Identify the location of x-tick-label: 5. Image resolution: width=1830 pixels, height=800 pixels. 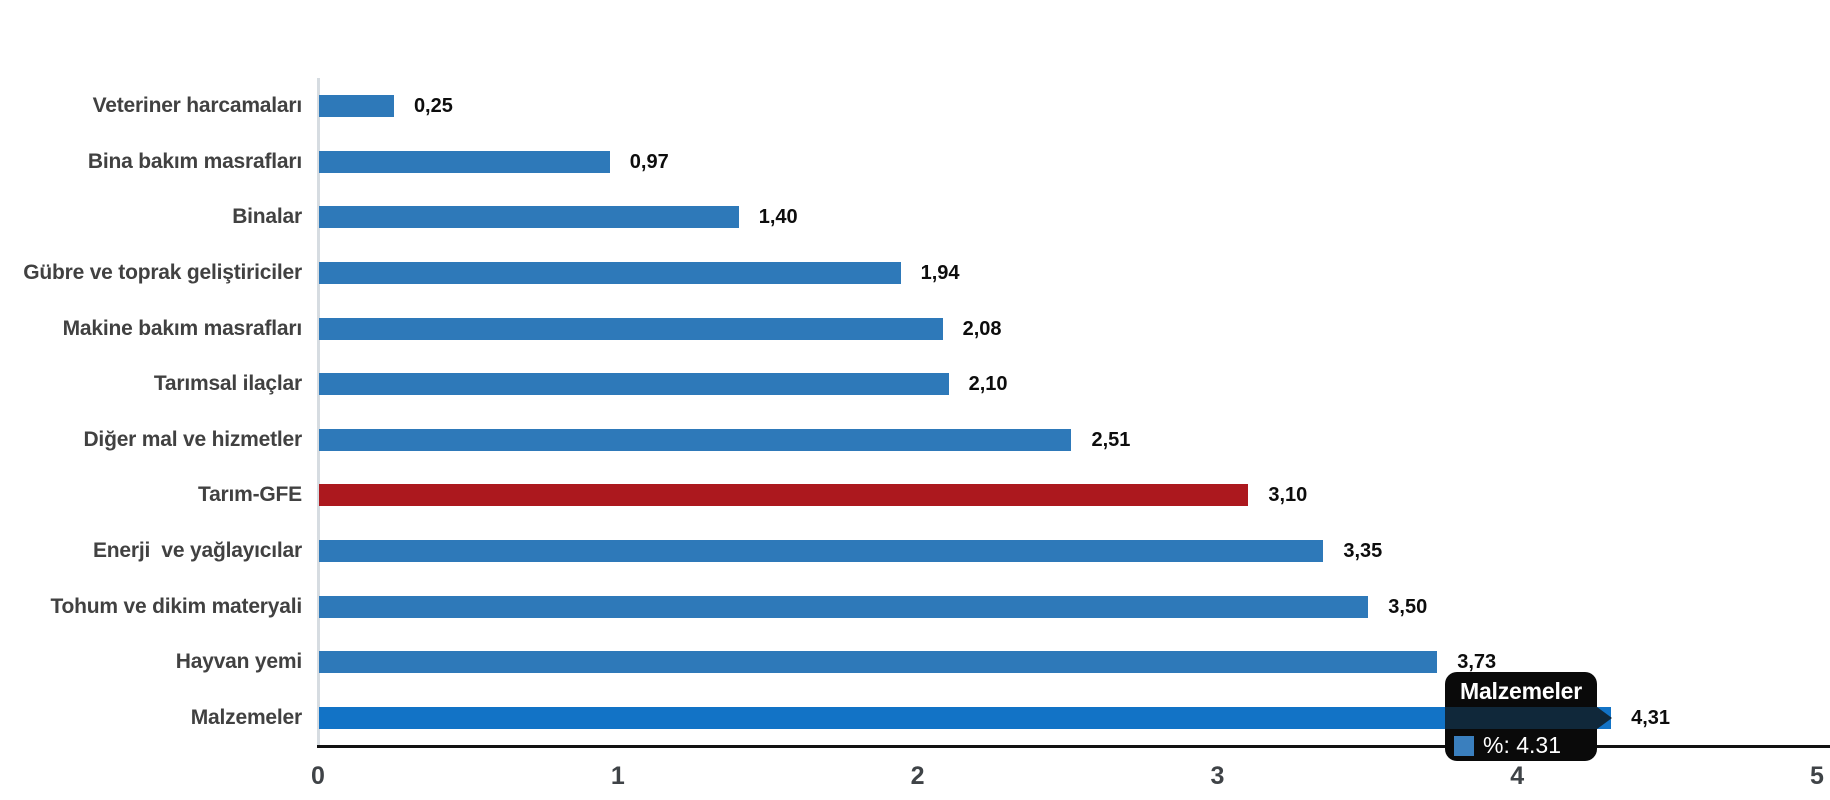
(1817, 776).